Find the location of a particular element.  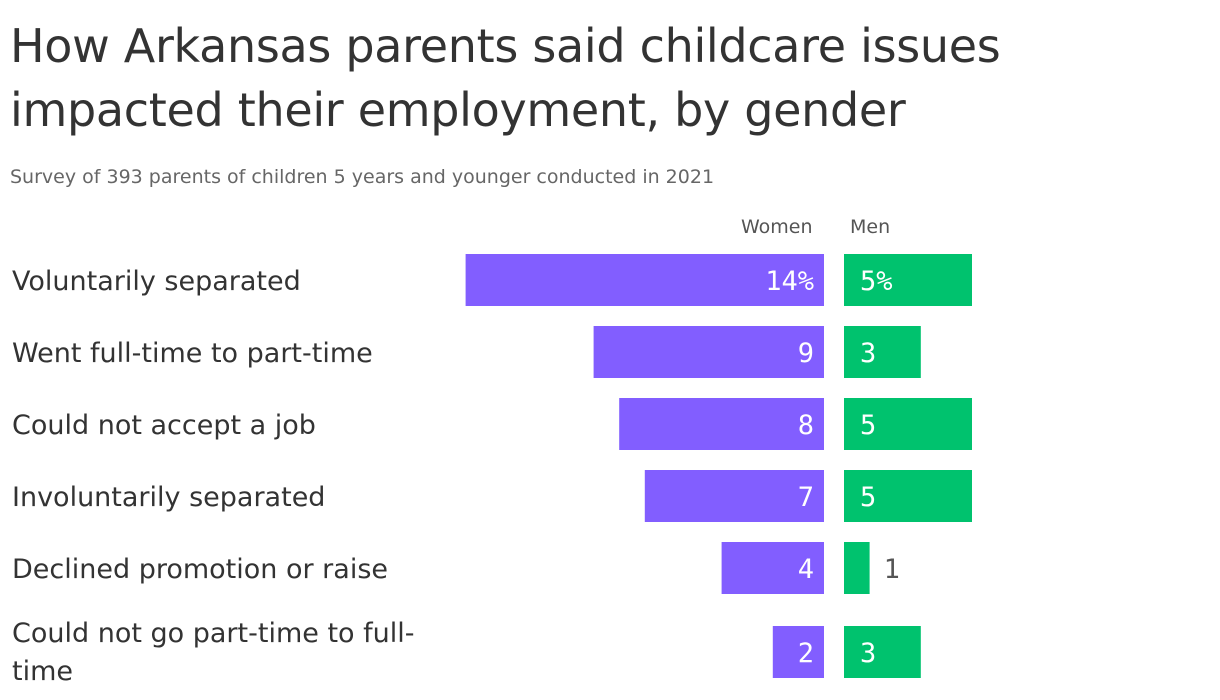

data-label-men: 1 is located at coordinates (892, 569).